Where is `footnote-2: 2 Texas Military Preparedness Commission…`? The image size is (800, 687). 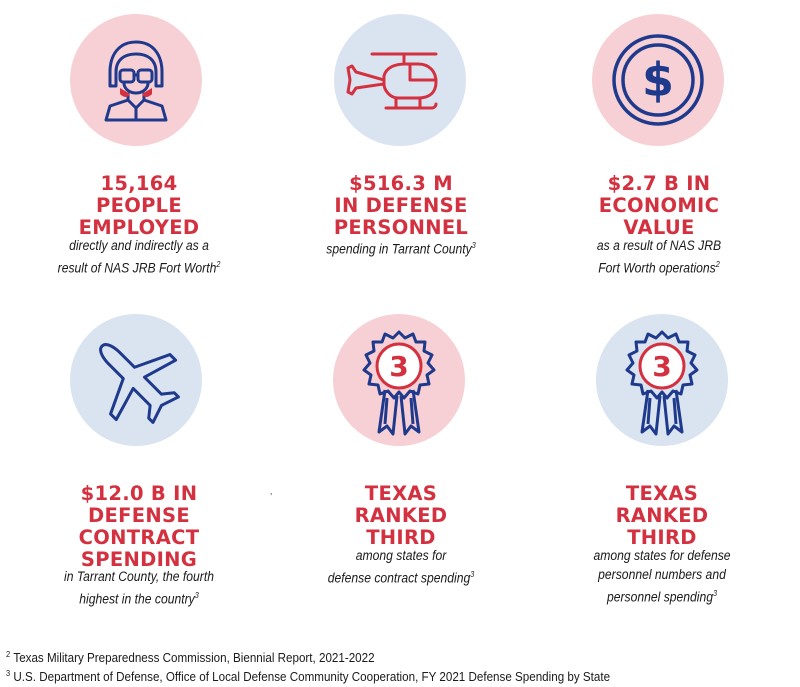 footnote-2: 2 Texas Military Preparedness Commission… is located at coordinates (190, 657).